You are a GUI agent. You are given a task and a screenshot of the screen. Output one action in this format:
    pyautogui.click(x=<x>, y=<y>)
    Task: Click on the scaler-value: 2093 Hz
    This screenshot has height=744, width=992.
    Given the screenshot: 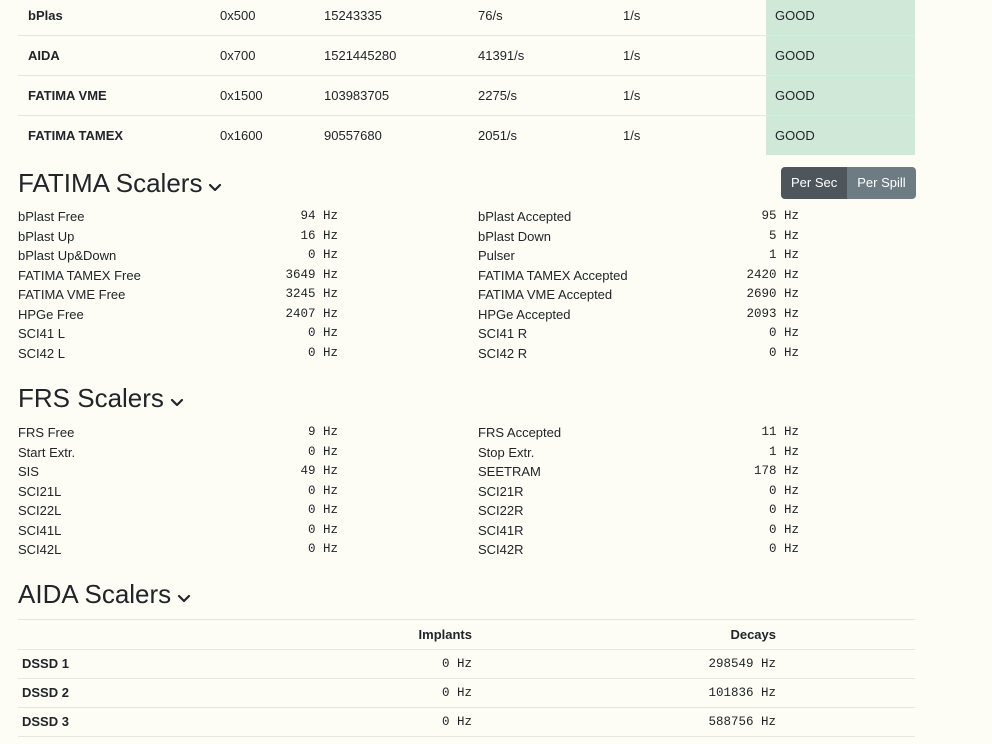 What is the action you would take?
    pyautogui.click(x=772, y=313)
    